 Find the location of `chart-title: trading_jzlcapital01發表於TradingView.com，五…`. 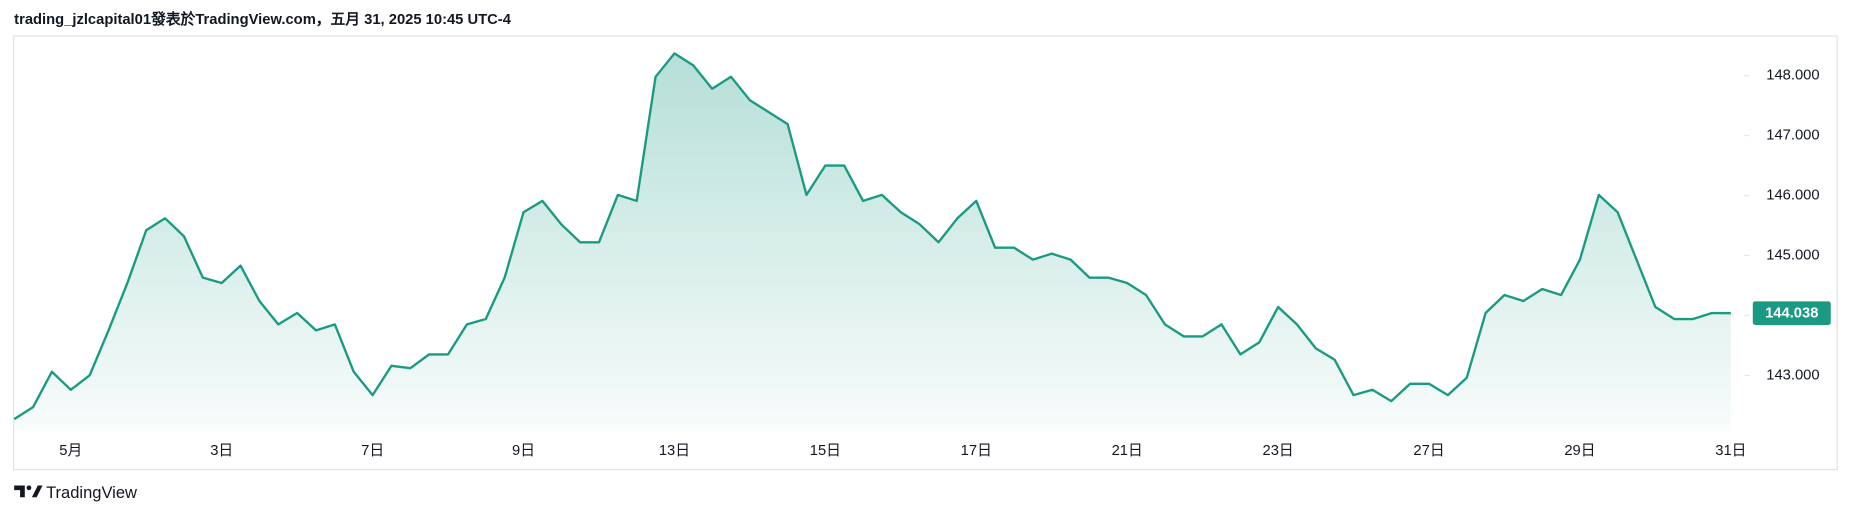

chart-title: trading_jzlcapital01發表於TradingView.com，五… is located at coordinates (263, 19).